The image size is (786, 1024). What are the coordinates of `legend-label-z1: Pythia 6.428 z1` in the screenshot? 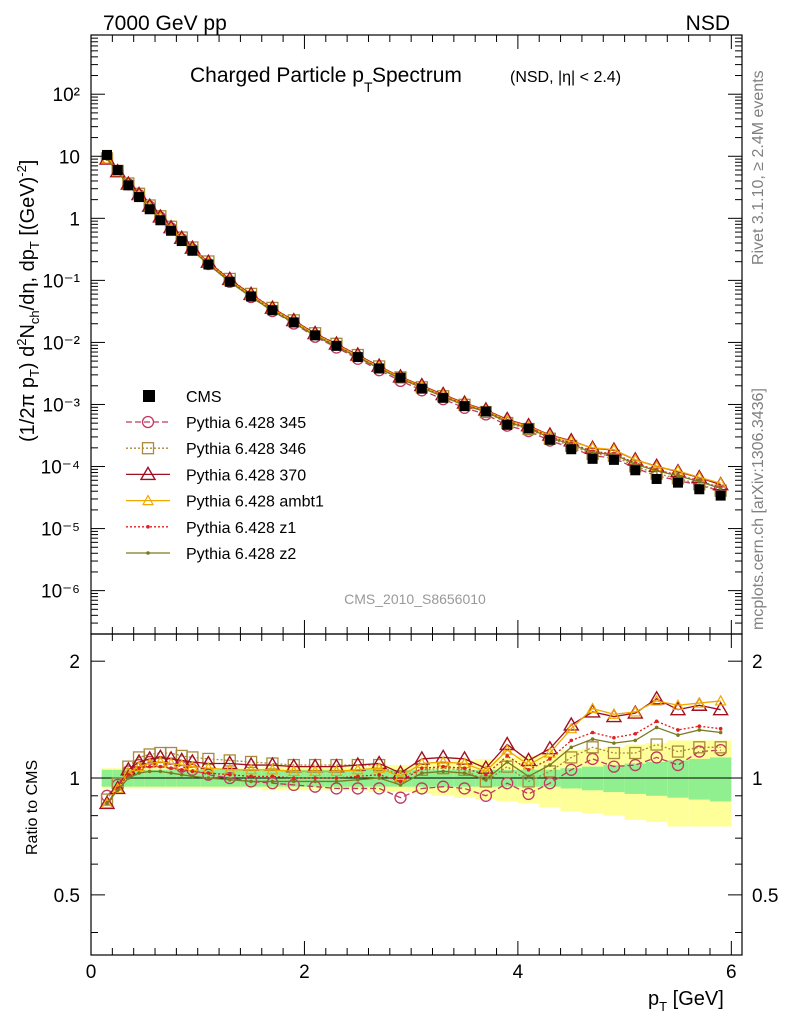 It's located at (241, 528).